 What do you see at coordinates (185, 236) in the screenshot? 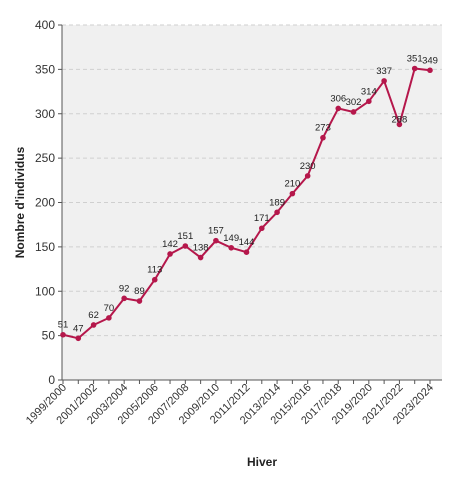
I see `data-label: 151` at bounding box center [185, 236].